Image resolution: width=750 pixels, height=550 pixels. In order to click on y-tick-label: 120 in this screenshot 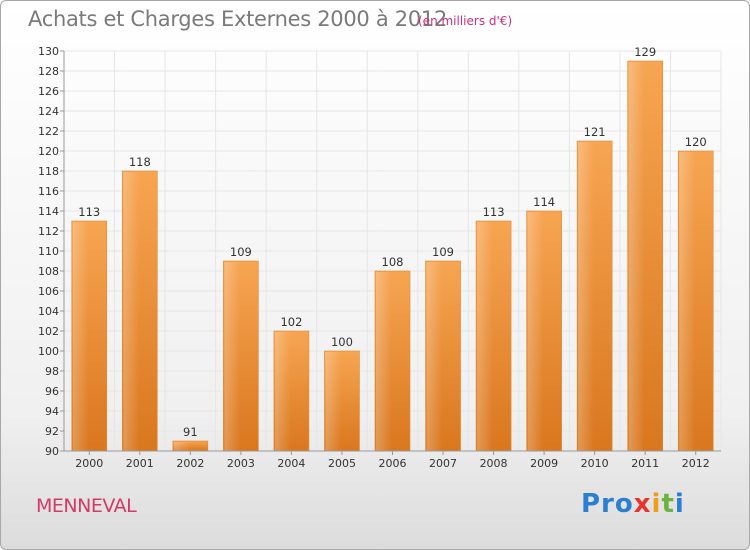, I will do `click(48, 151)`.